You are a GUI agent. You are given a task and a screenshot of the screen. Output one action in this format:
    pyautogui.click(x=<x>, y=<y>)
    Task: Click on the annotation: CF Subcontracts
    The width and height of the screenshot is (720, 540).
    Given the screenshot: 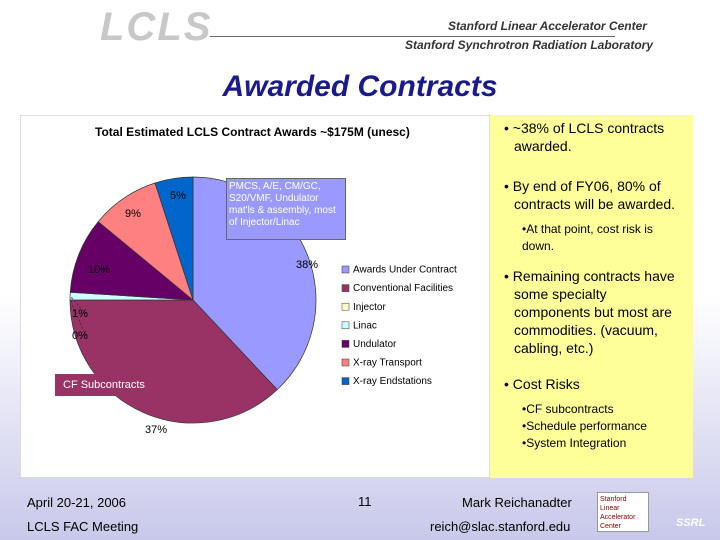 What is the action you would take?
    pyautogui.click(x=101, y=385)
    